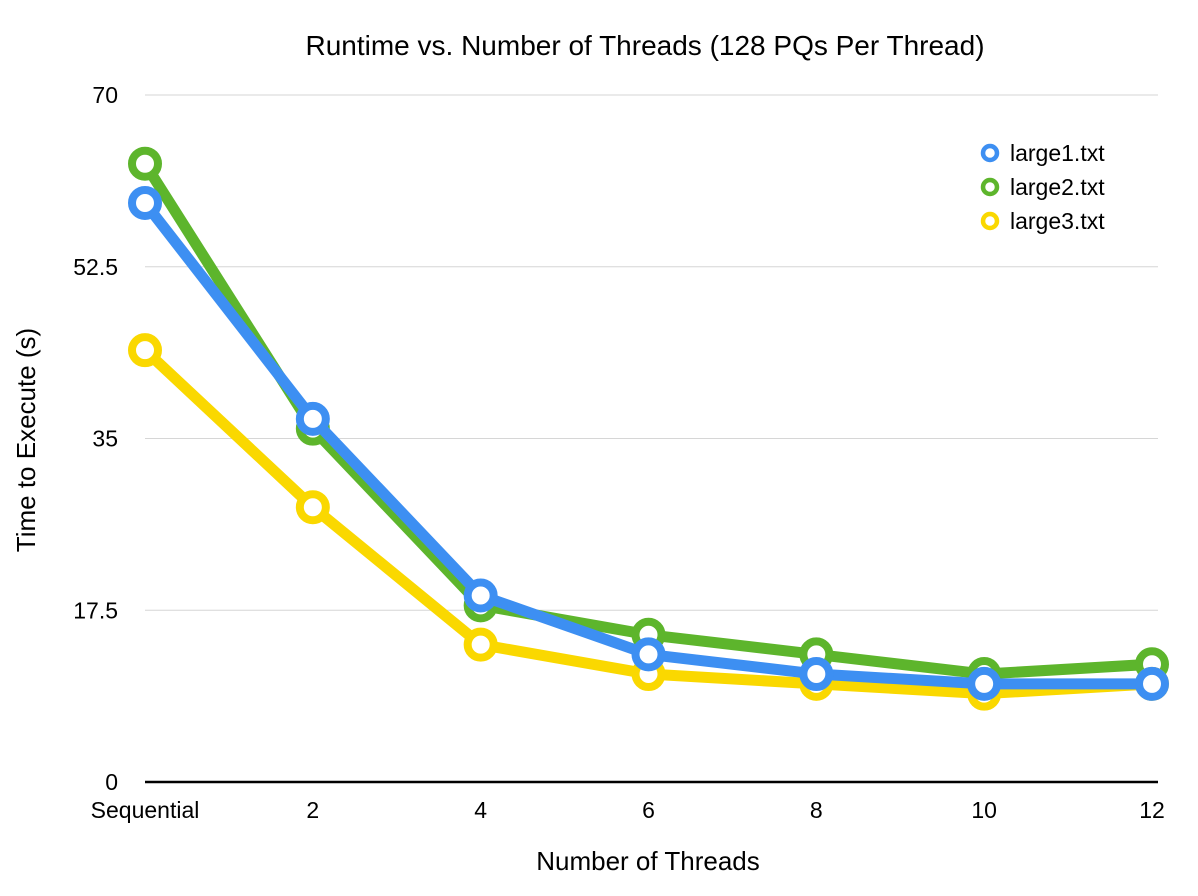  Describe the element at coordinates (105, 95) in the screenshot. I see `y-tick-label: 70` at that location.